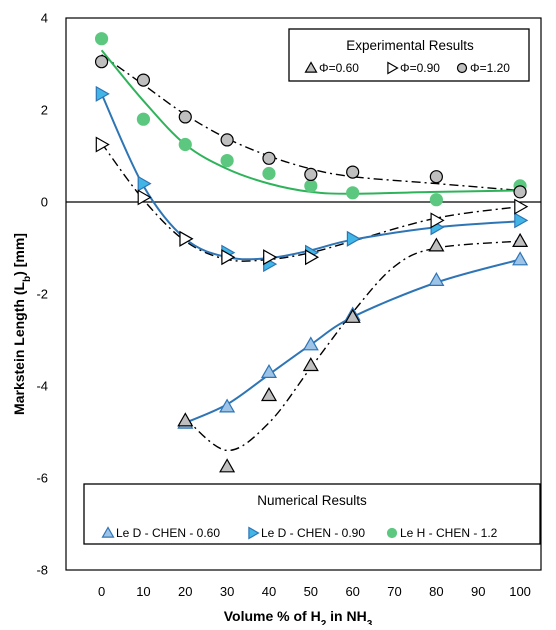  Describe the element at coordinates (410, 45) in the screenshot. I see `experimental-legend-title: Experimental Results` at that location.